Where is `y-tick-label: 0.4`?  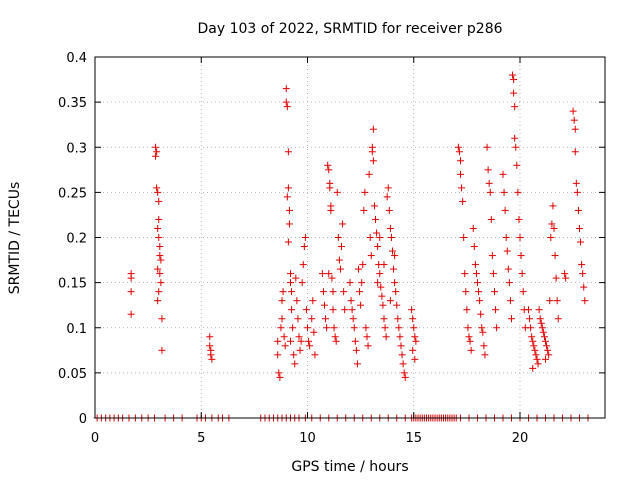
y-tick-label: 0.4 is located at coordinates (76, 58).